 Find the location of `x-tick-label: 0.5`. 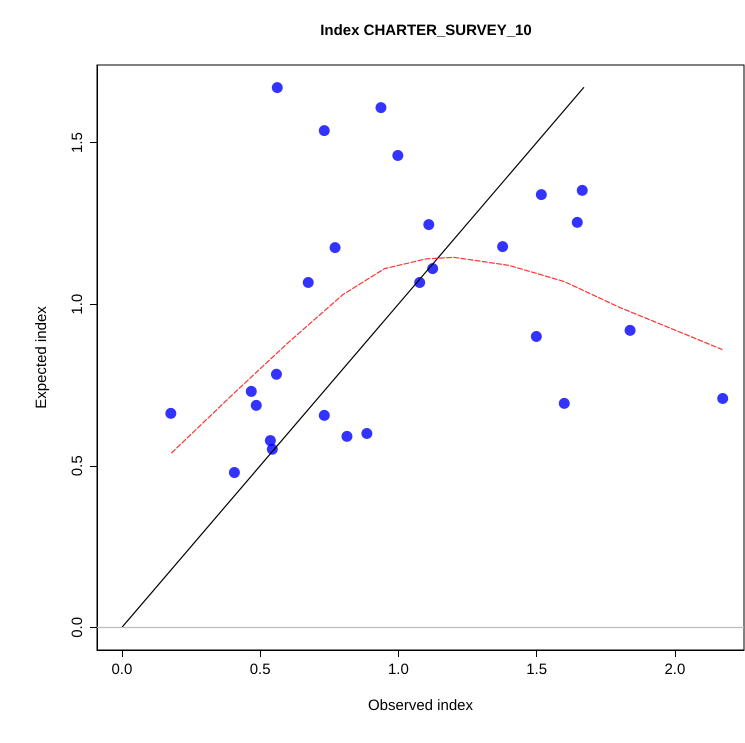

x-tick-label: 0.5 is located at coordinates (260, 669).